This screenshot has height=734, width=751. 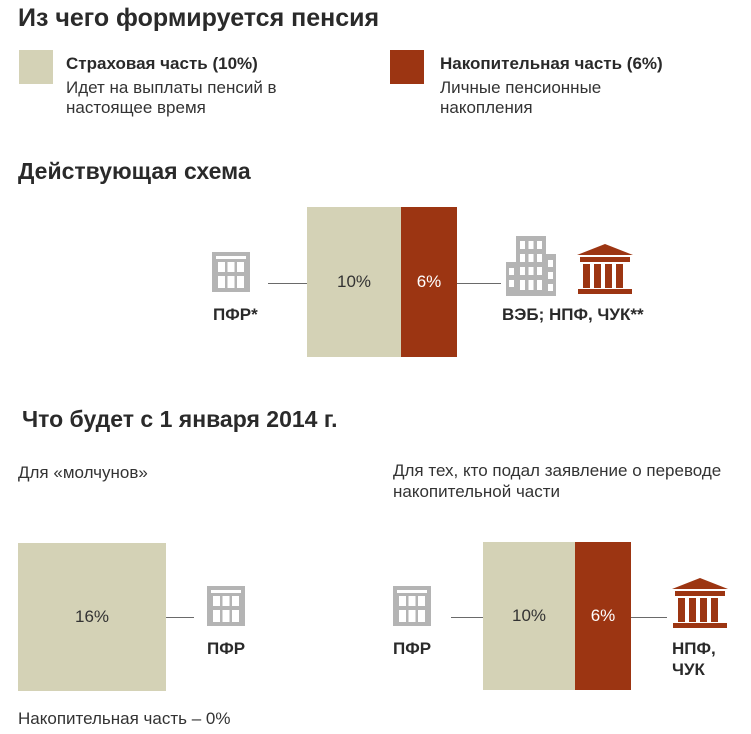 What do you see at coordinates (573, 314) in the screenshot?
I see `current-right-entity: ВЭБ; НПФ, ЧУК**` at bounding box center [573, 314].